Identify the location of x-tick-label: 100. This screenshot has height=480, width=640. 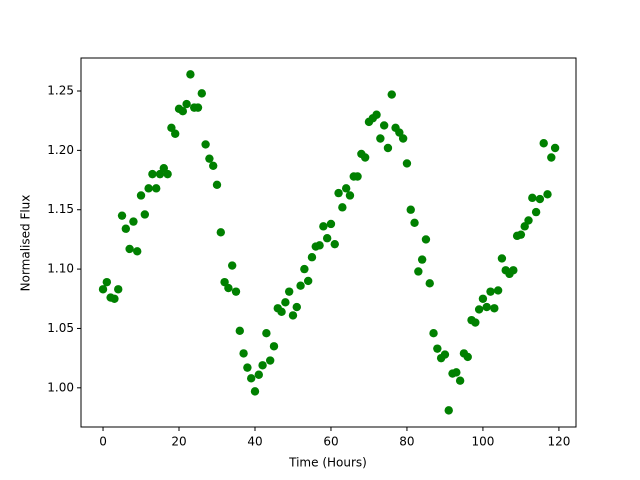
(482, 442).